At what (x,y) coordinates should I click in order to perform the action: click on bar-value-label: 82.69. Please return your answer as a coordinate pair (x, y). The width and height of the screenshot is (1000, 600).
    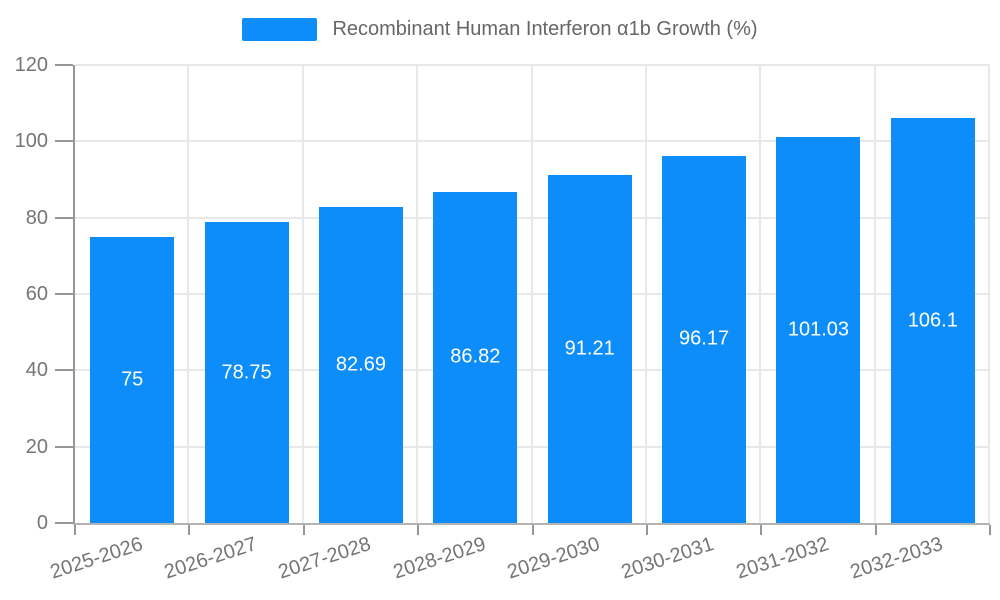
    Looking at the image, I should click on (360, 364).